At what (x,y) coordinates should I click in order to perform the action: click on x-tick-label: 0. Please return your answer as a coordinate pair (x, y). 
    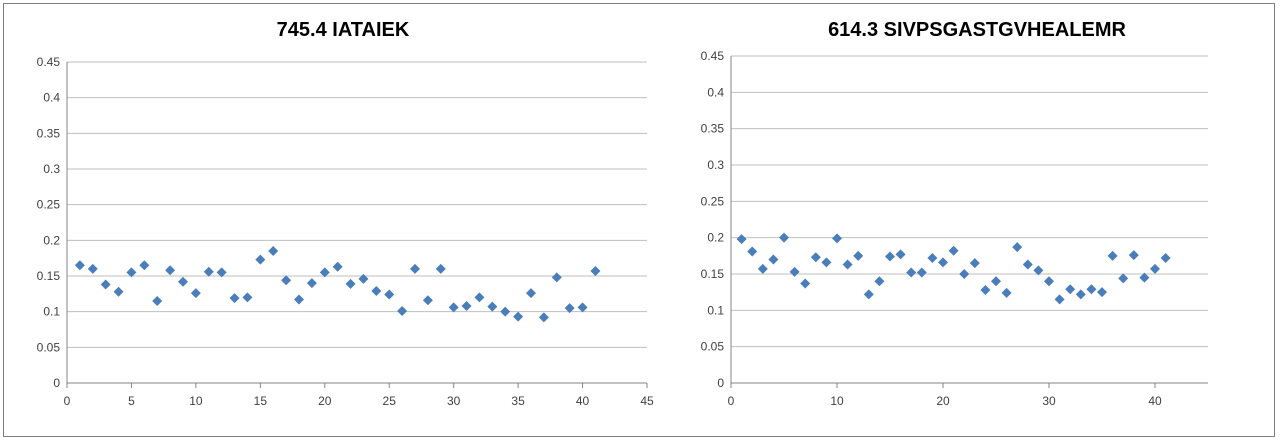
    Looking at the image, I should click on (67, 401).